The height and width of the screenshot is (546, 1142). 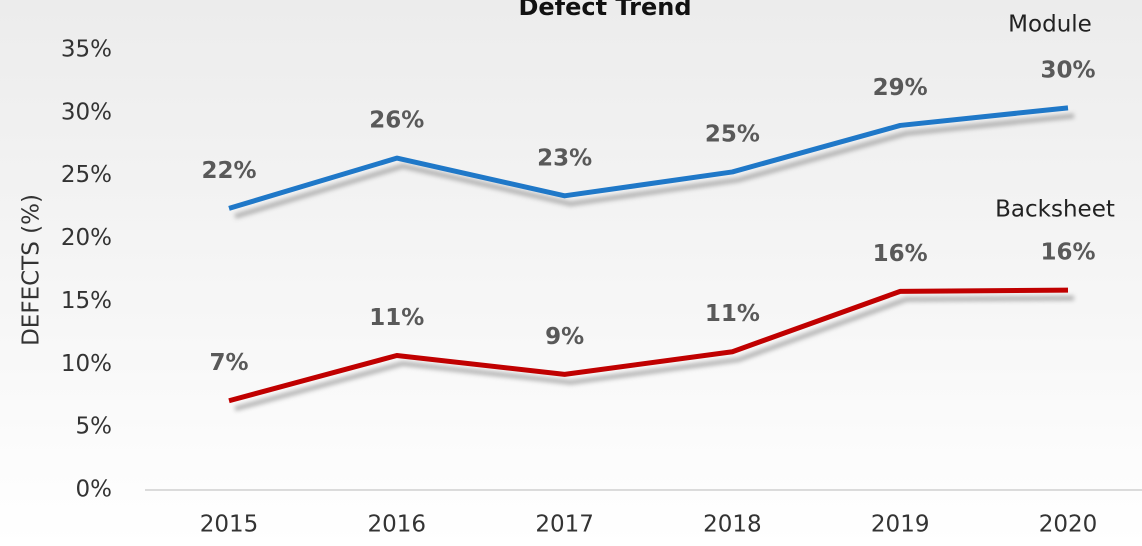 I want to click on data-label: 9%, so click(x=564, y=337).